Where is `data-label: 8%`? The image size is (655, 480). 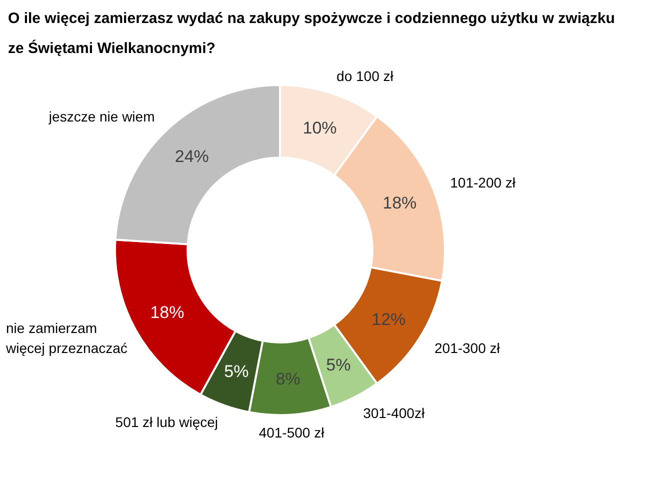
data-label: 8% is located at coordinates (288, 378).